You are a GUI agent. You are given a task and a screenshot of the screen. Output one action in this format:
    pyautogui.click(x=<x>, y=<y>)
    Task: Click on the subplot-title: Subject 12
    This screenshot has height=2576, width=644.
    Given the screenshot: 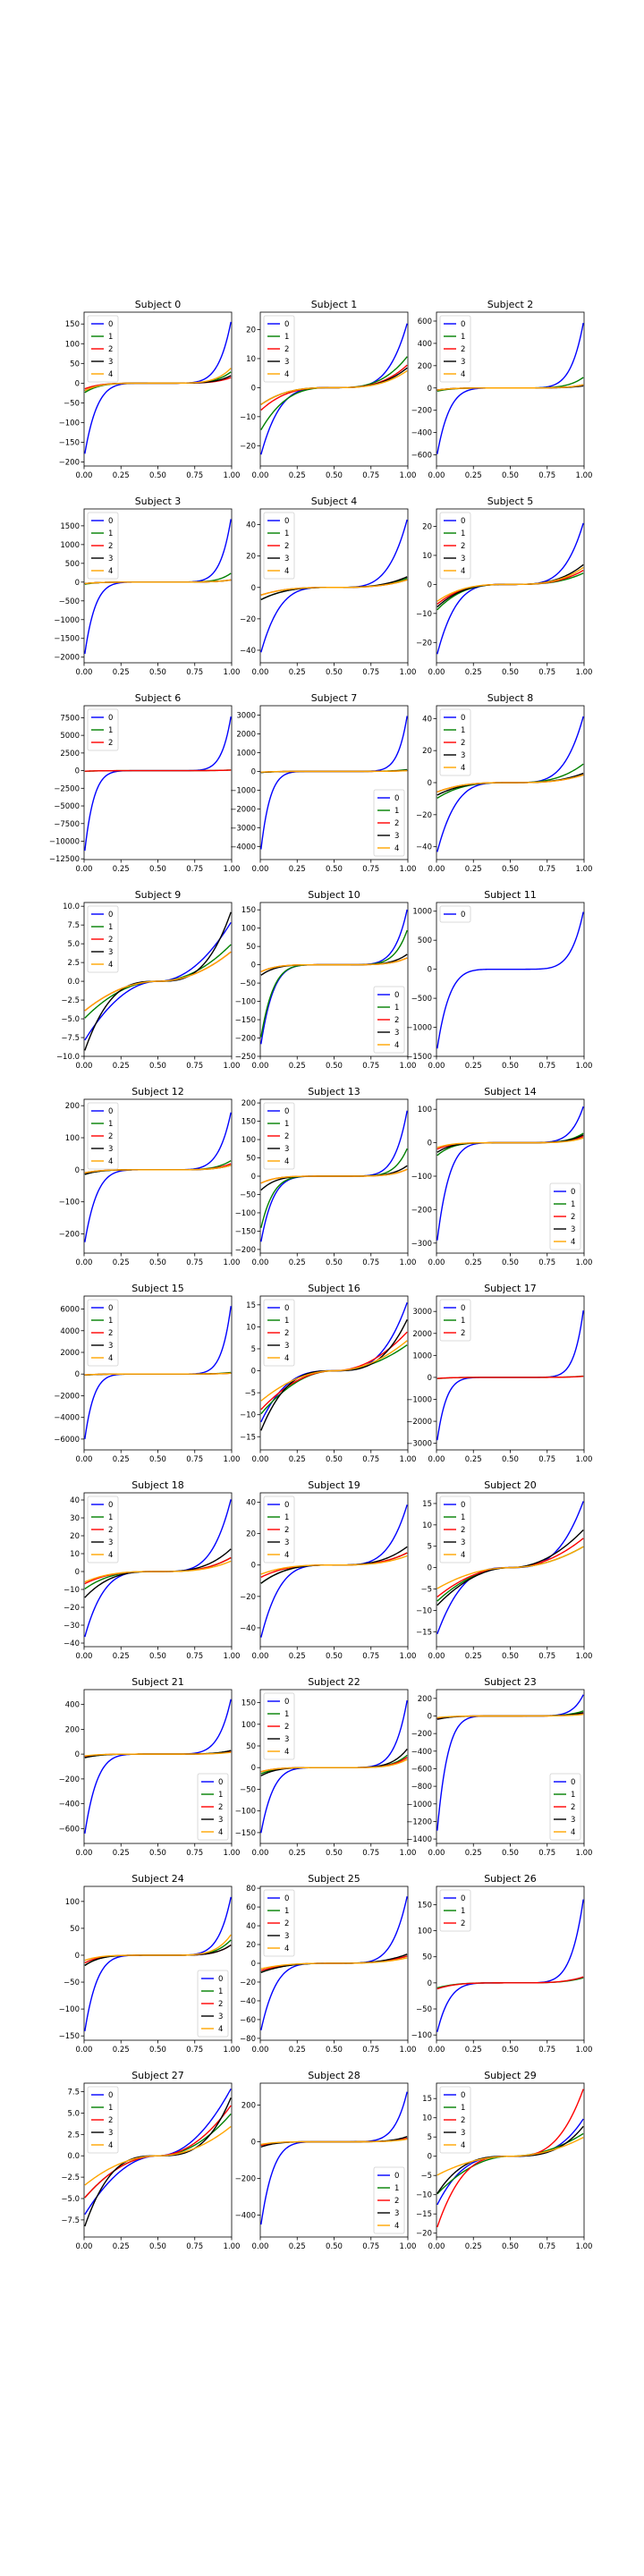 What is the action you would take?
    pyautogui.click(x=157, y=1091)
    